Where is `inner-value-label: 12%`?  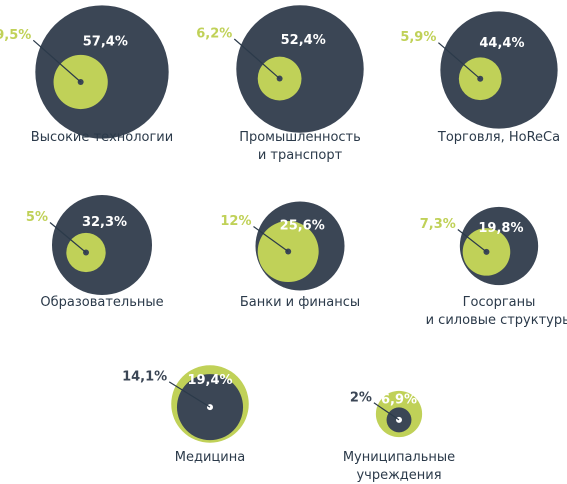 inner-value-label: 12% is located at coordinates (235, 221).